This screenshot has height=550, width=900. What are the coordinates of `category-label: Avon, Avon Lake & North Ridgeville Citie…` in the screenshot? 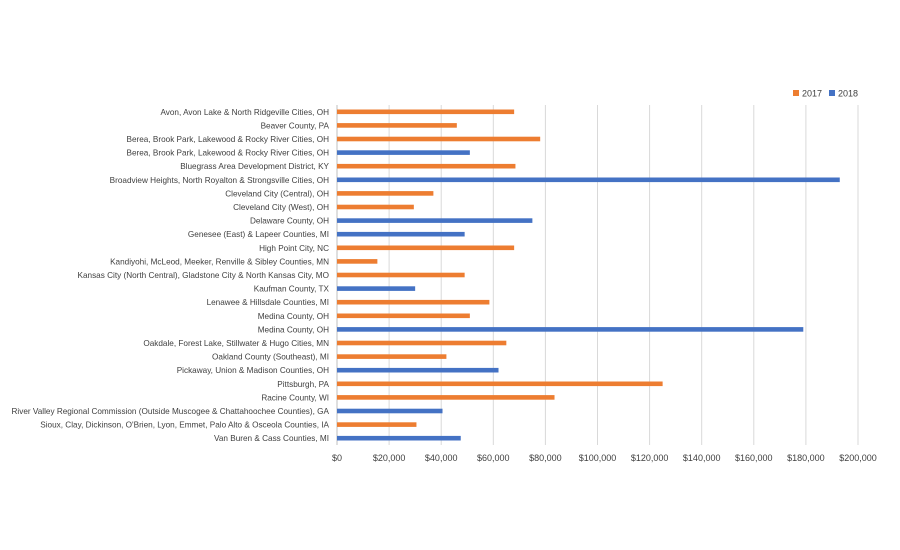 It's located at (244, 112).